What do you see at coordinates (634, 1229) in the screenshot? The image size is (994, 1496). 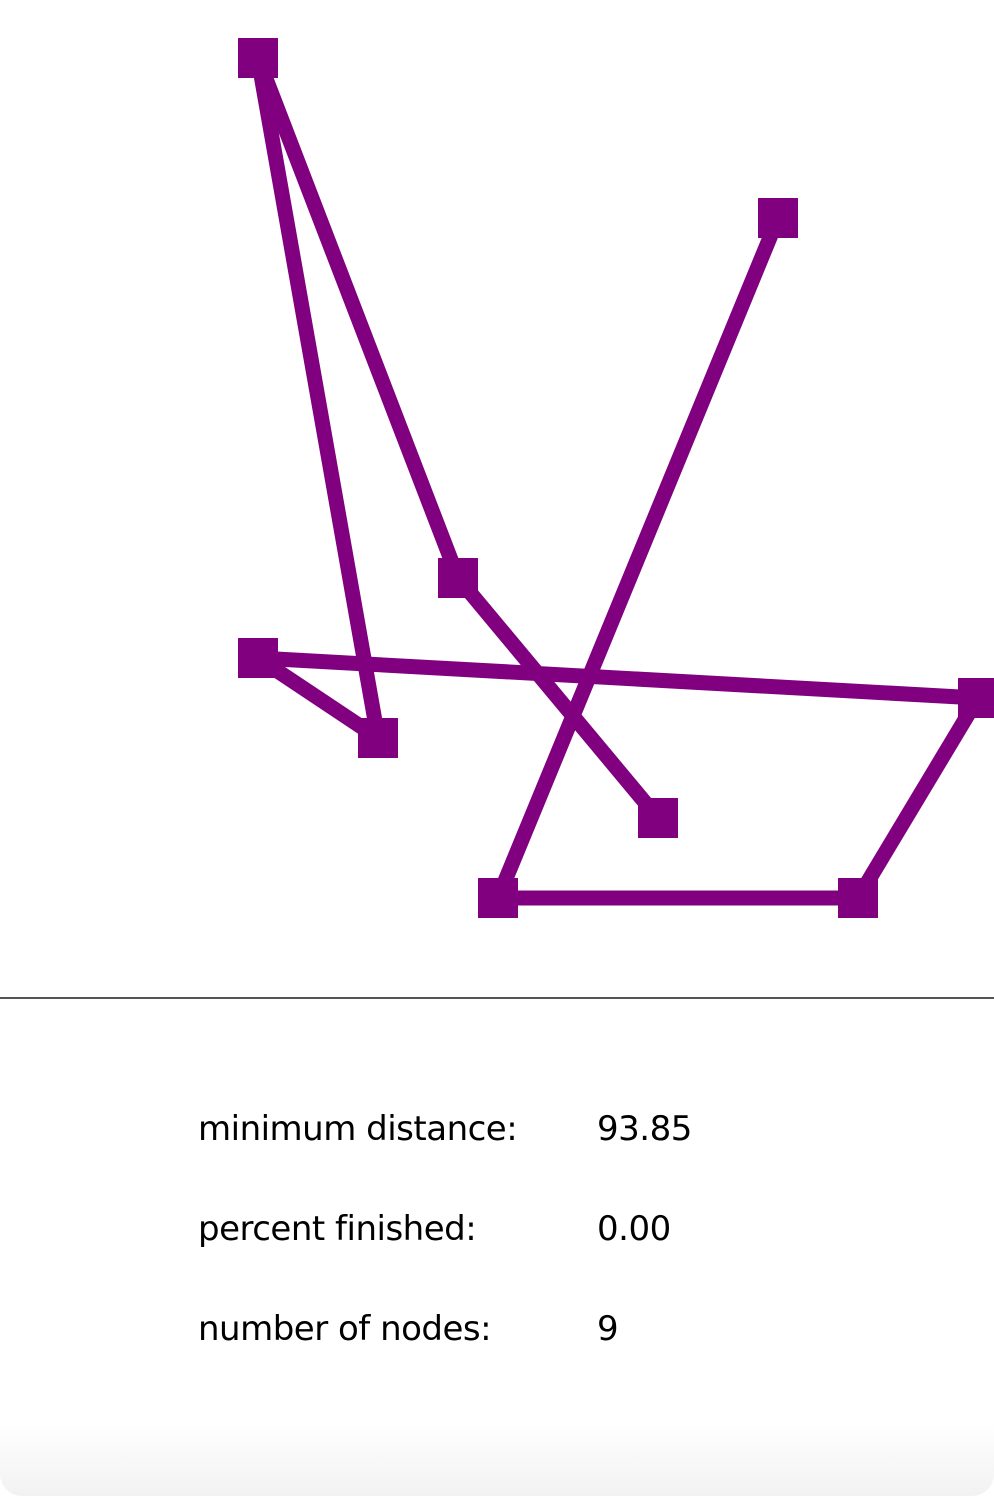 I see `percent-finished-value: 0.00` at bounding box center [634, 1229].